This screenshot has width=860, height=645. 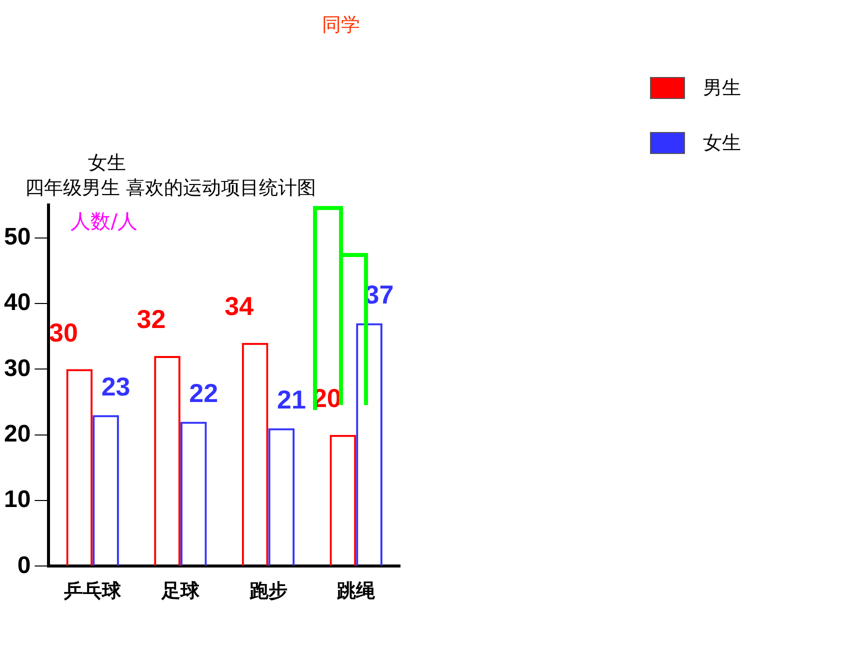 What do you see at coordinates (170, 188) in the screenshot?
I see `chart-title: 四年级男生 喜欢的运动项目统计图` at bounding box center [170, 188].